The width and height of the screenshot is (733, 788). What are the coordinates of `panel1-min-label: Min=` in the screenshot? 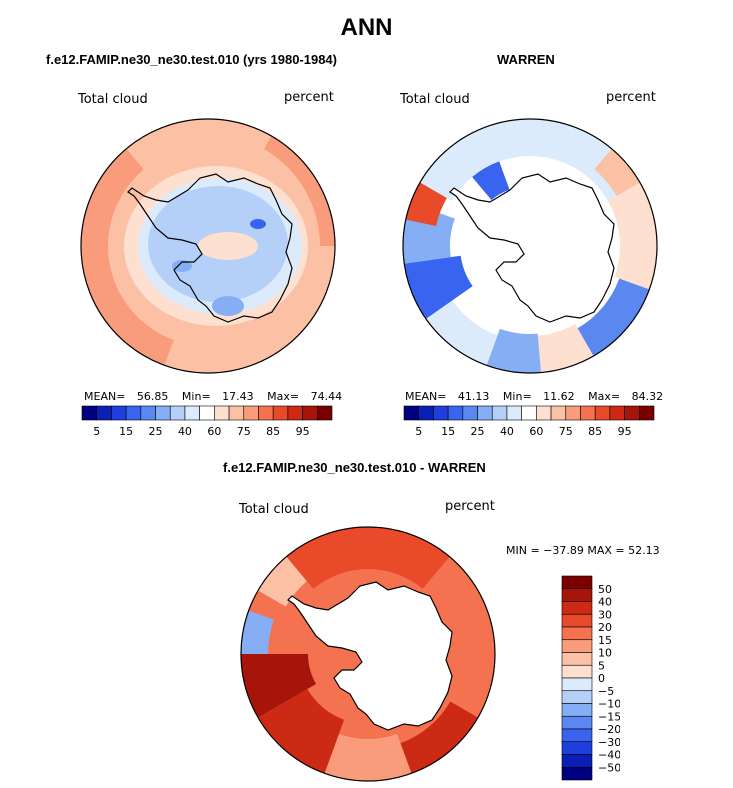 It's located at (196, 396).